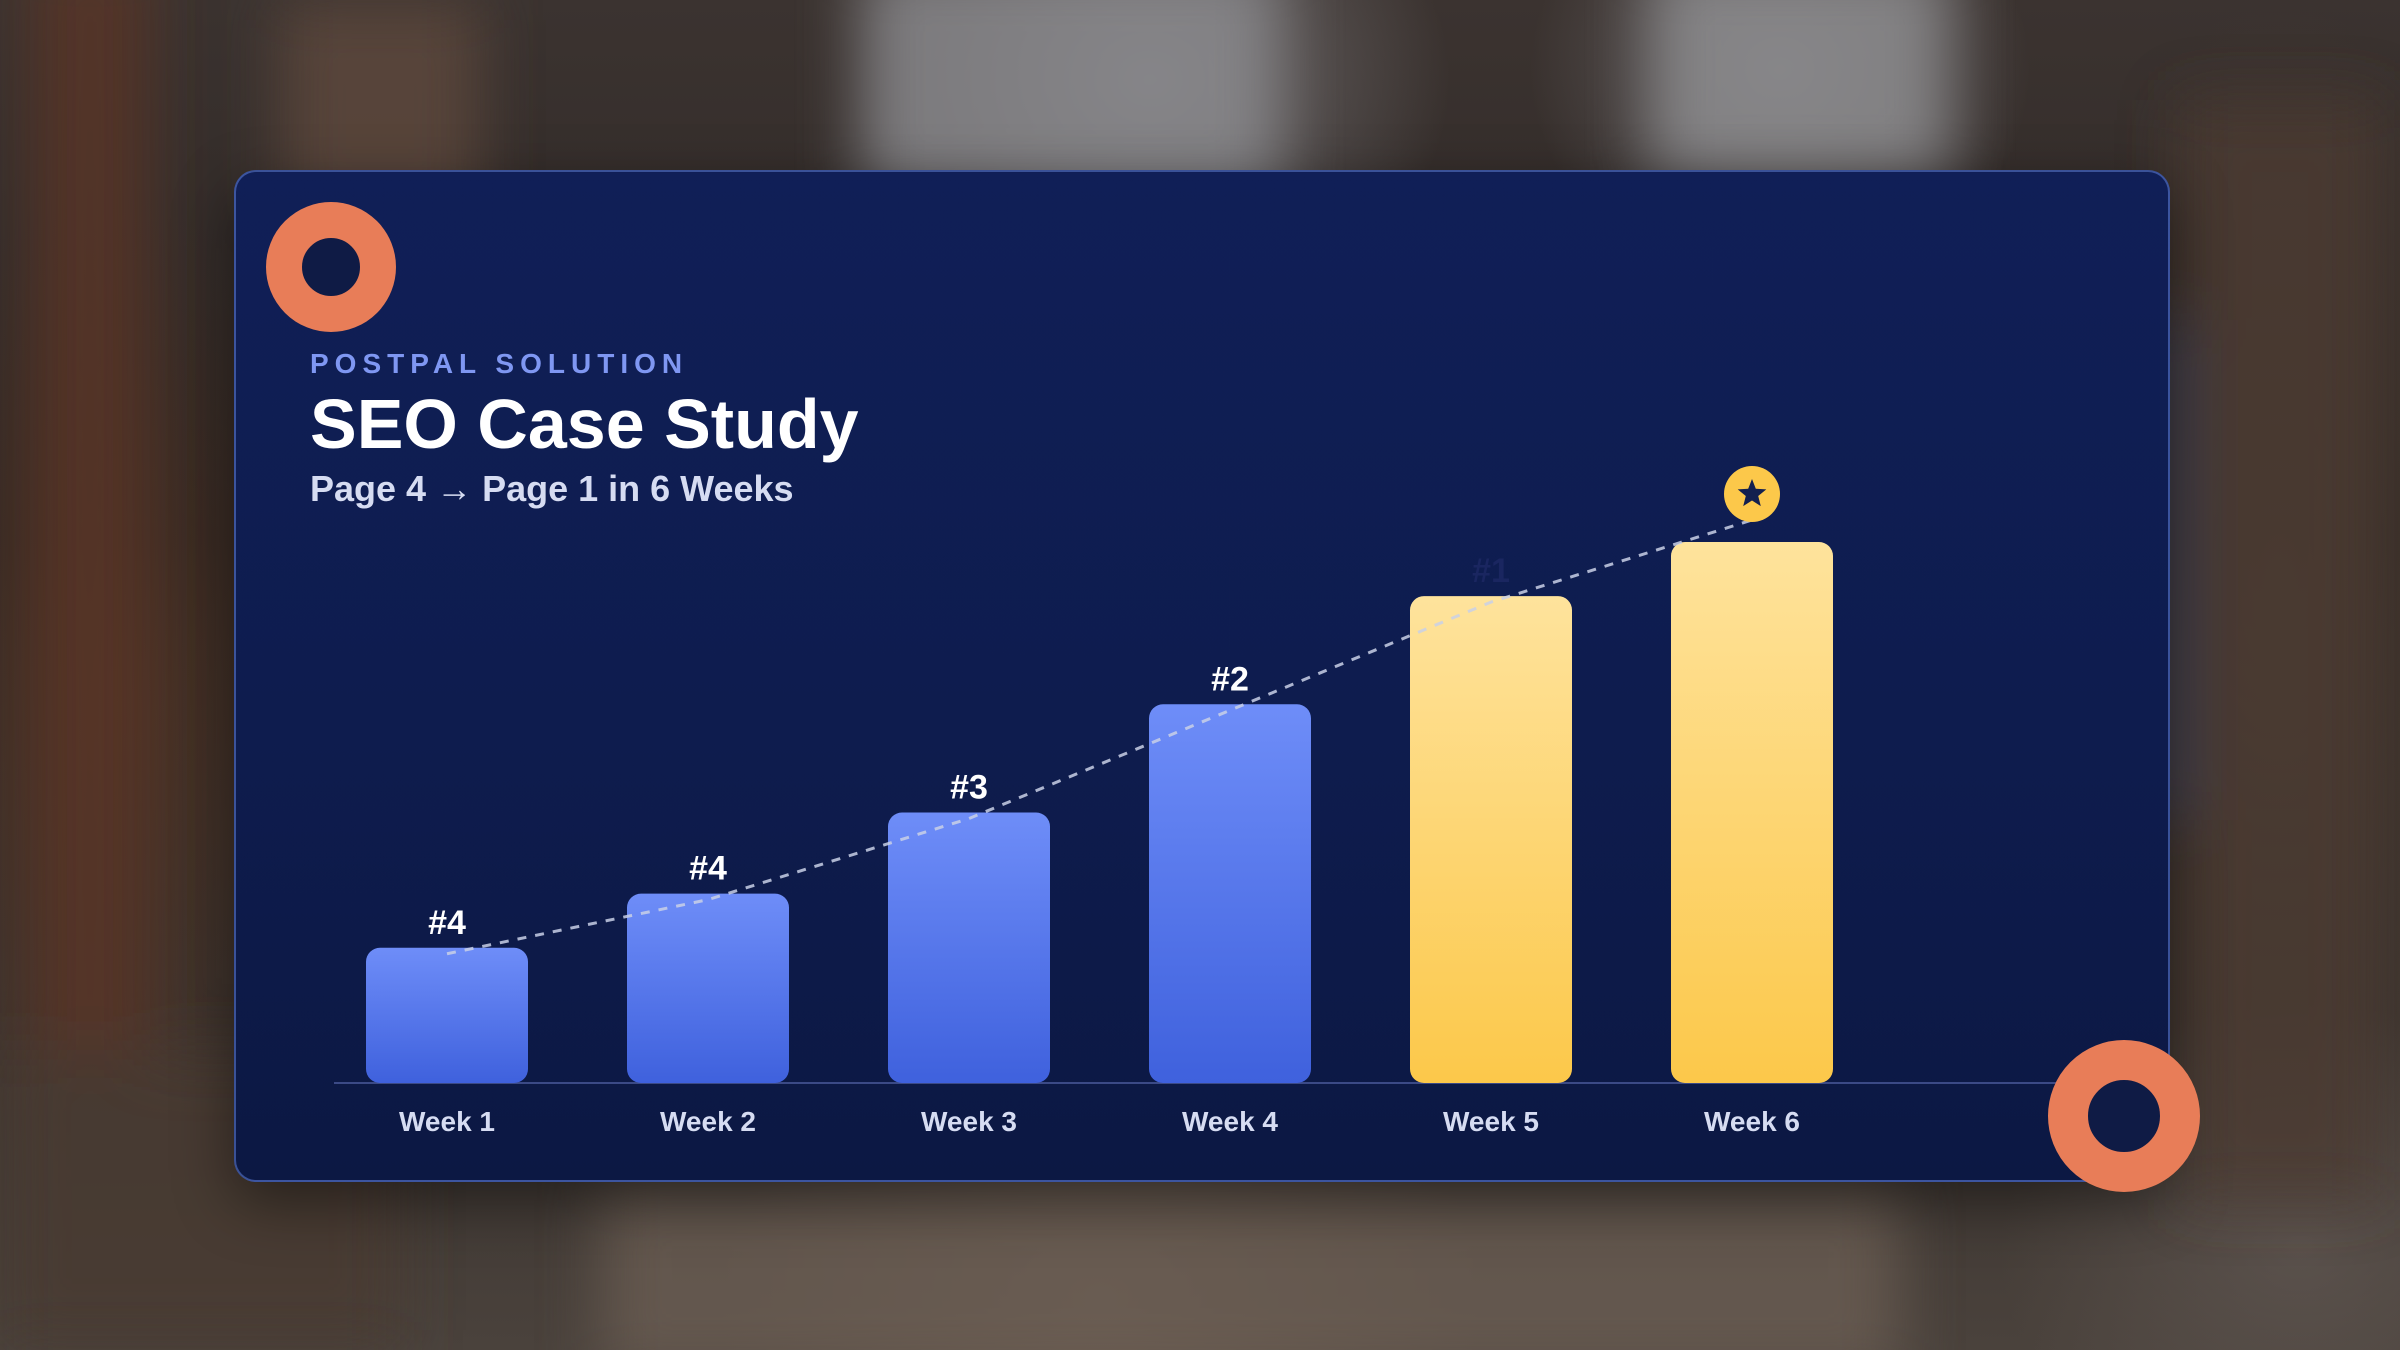 This screenshot has width=2400, height=1350. I want to click on data-label: #3, so click(969, 788).